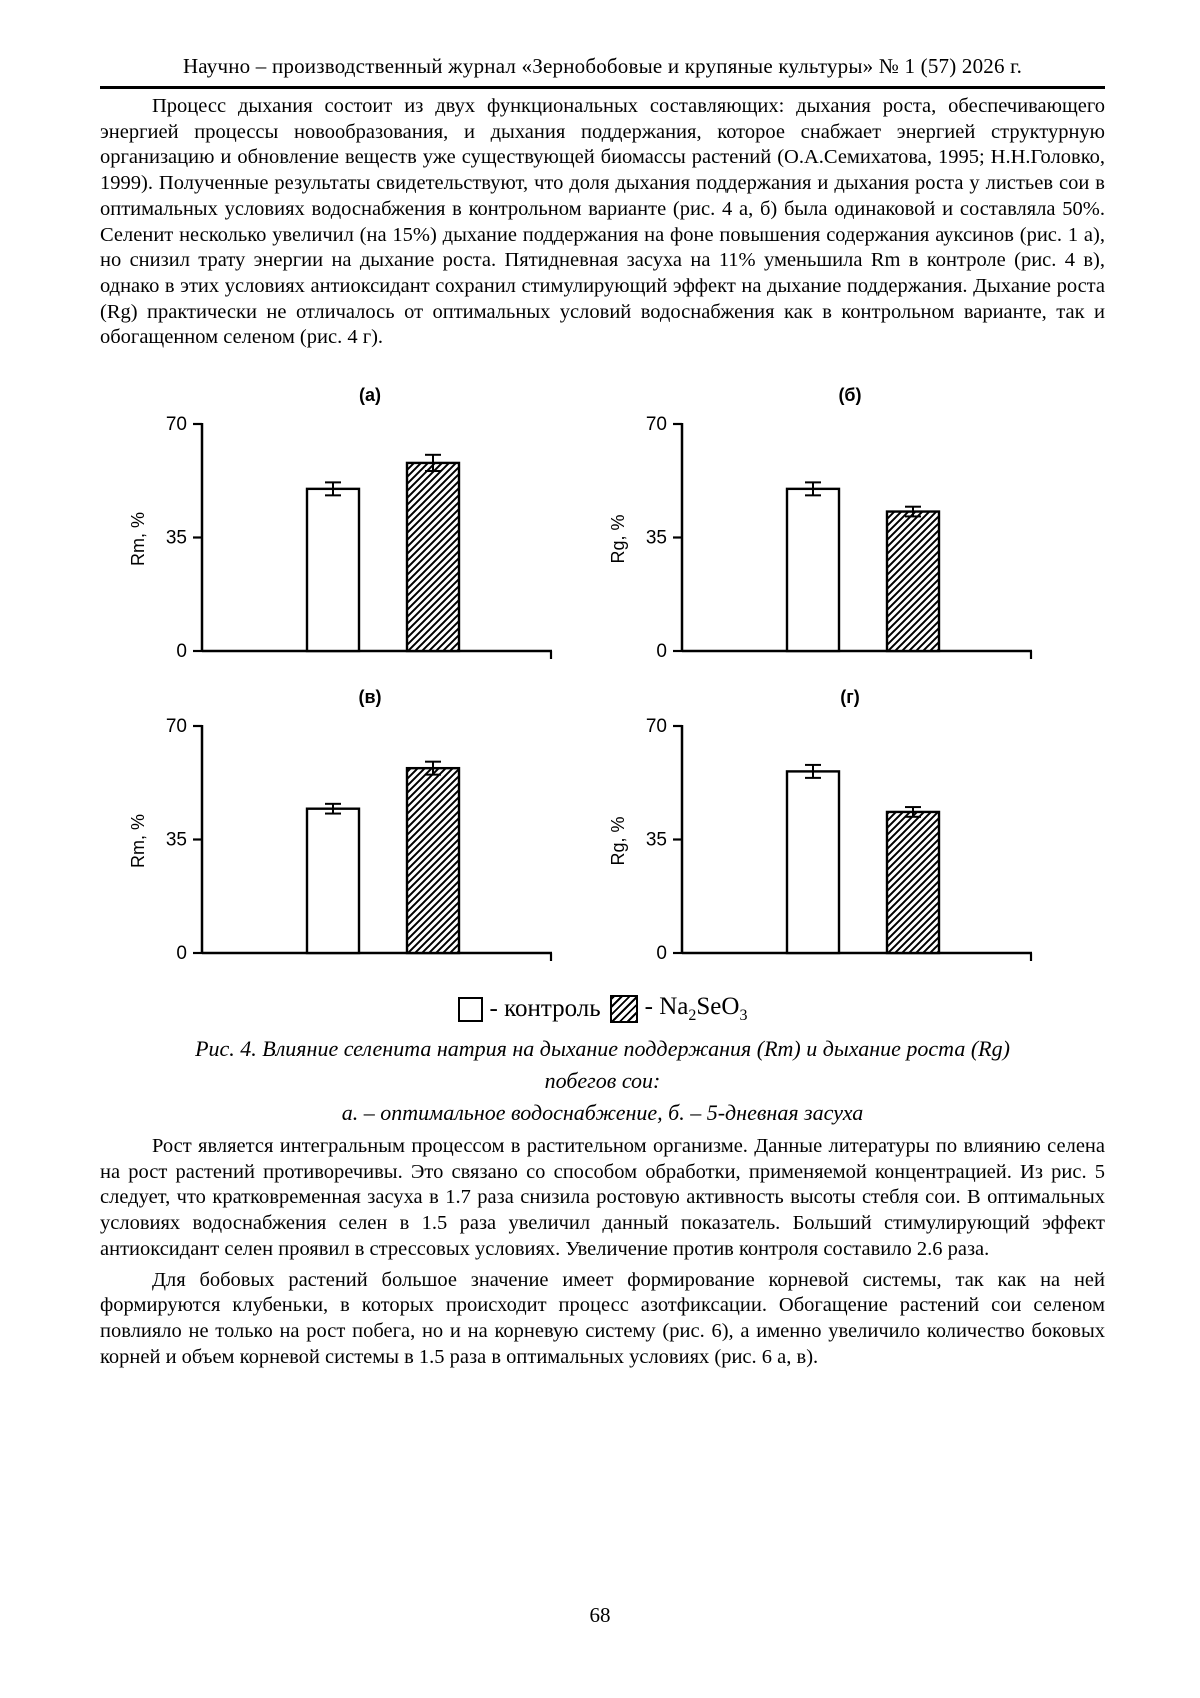 Image resolution: width=1200 pixels, height=1698 pixels. Describe the element at coordinates (849, 395) in the screenshot. I see `svg-text: (б)` at that location.